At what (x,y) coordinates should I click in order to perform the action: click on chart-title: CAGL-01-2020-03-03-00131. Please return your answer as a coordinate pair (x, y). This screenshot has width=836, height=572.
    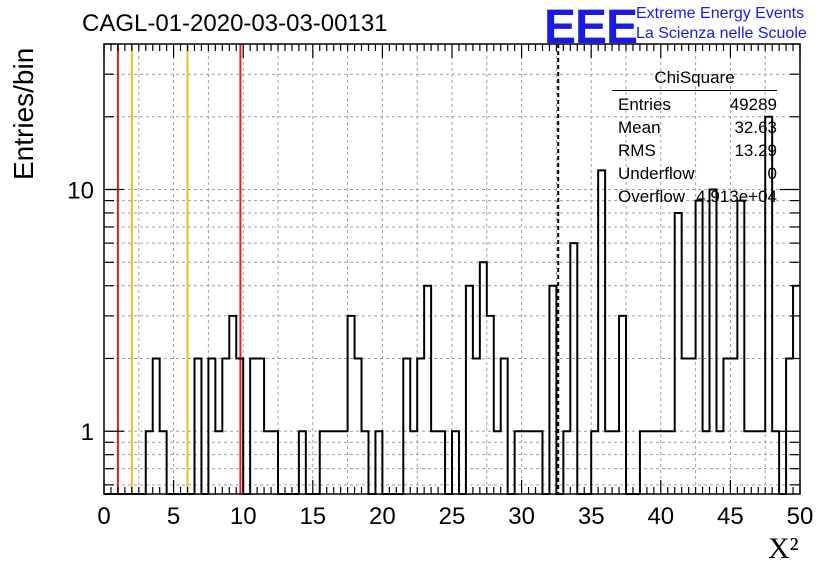
    Looking at the image, I should click on (235, 23).